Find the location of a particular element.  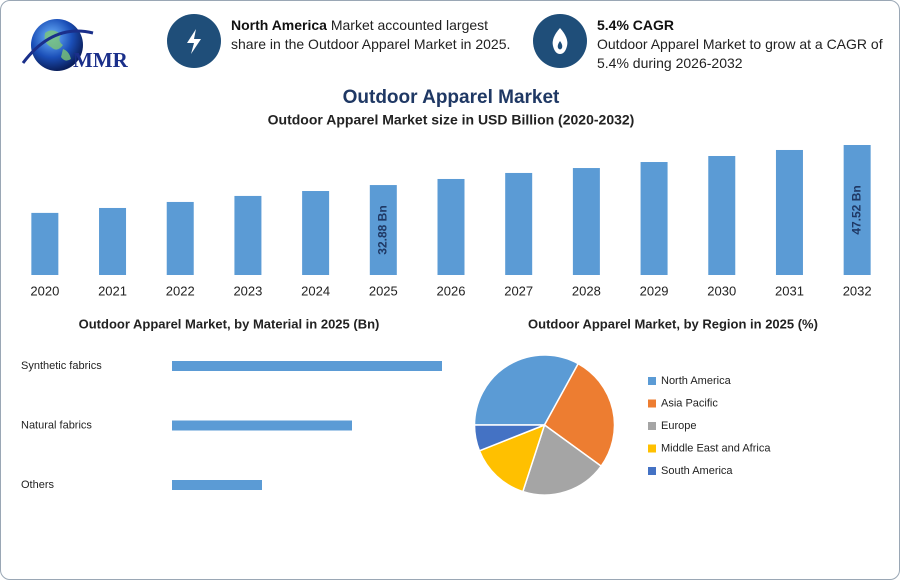

page-title: Outdoor Apparel Market is located at coordinates (451, 97).